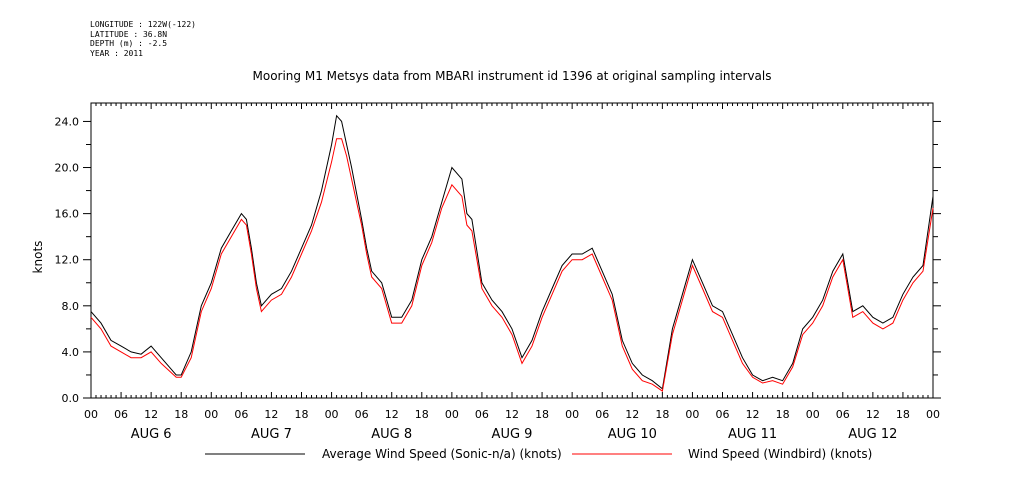 This screenshot has width=1009, height=504. I want to click on y-tick-label: 8.0, so click(71, 306).